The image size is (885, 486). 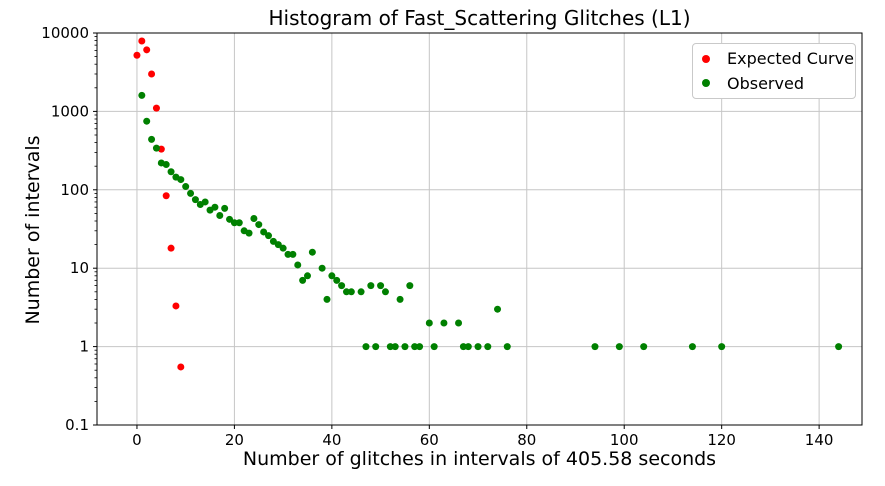 What do you see at coordinates (526, 440) in the screenshot?
I see `x-tick-label: 80` at bounding box center [526, 440].